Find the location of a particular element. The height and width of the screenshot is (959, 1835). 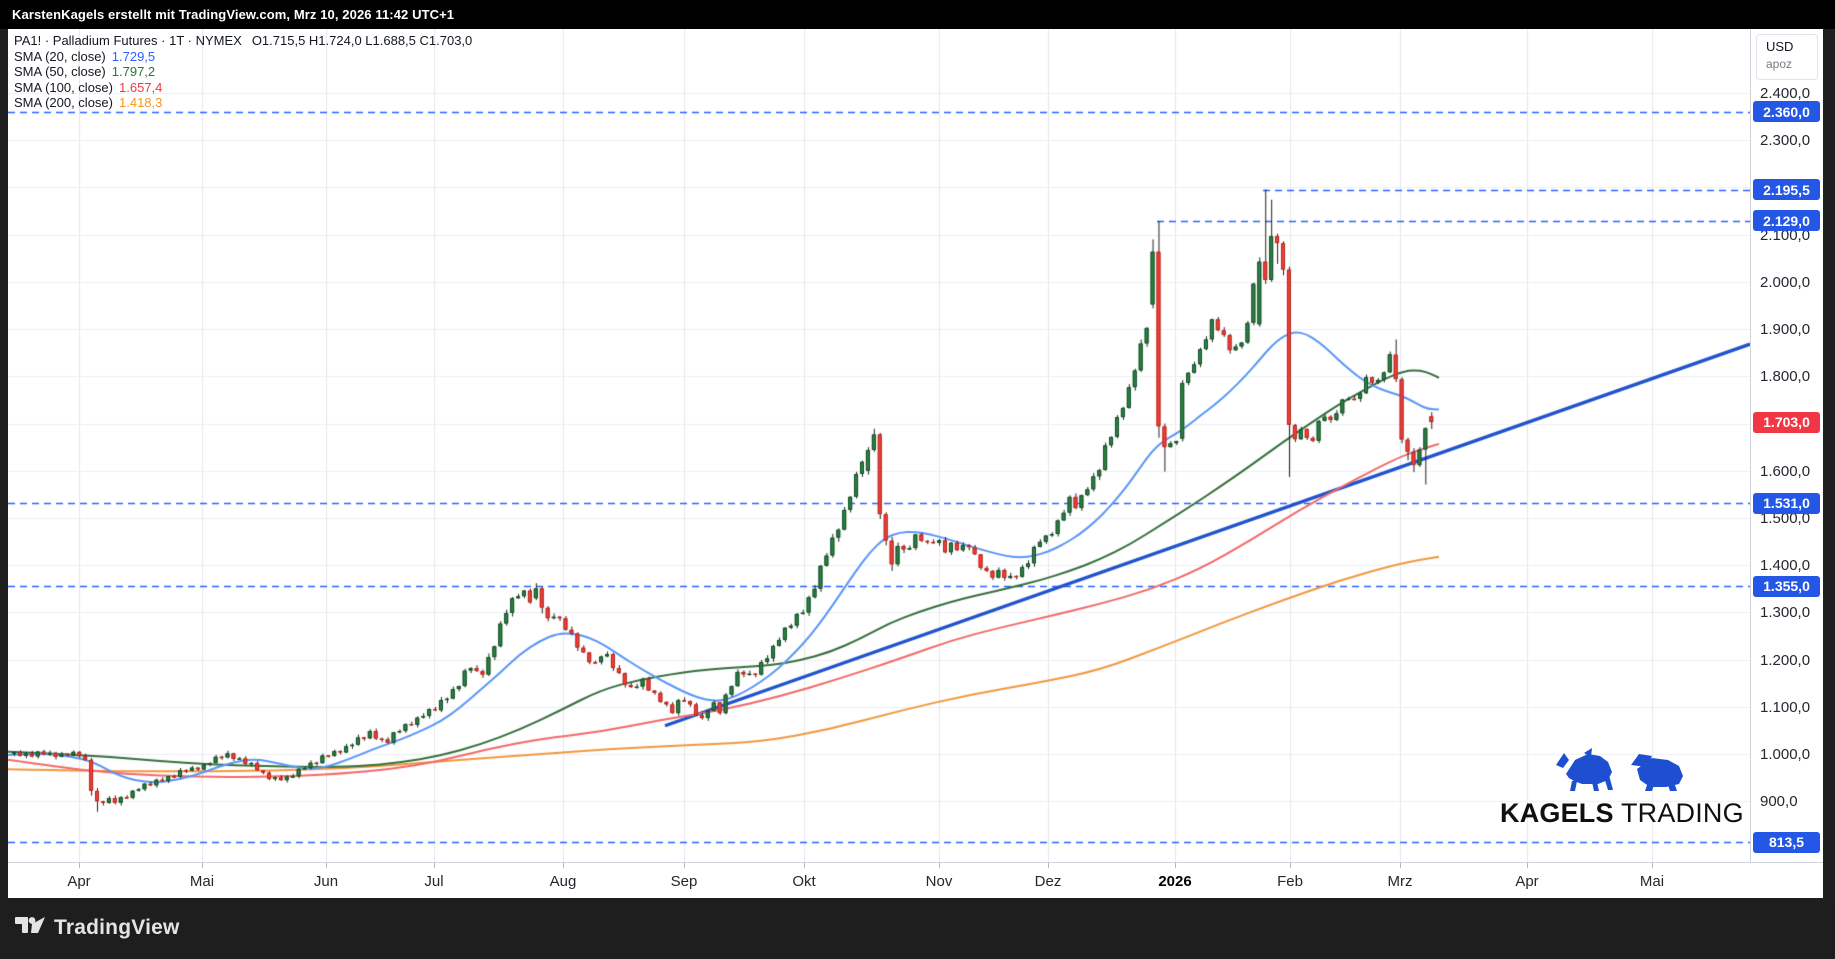

month-label: Feb is located at coordinates (1290, 881).